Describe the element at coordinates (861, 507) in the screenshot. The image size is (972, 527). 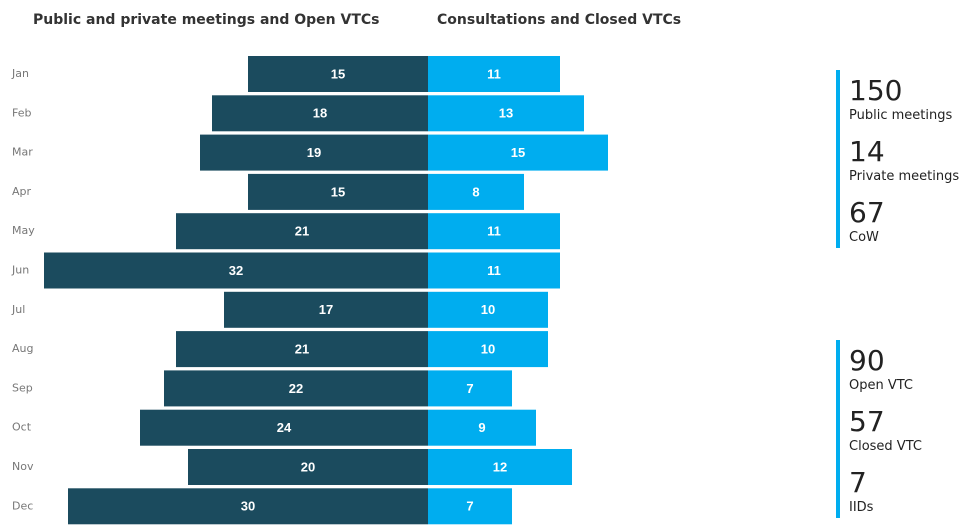
I see `stat-label: IIDs` at that location.